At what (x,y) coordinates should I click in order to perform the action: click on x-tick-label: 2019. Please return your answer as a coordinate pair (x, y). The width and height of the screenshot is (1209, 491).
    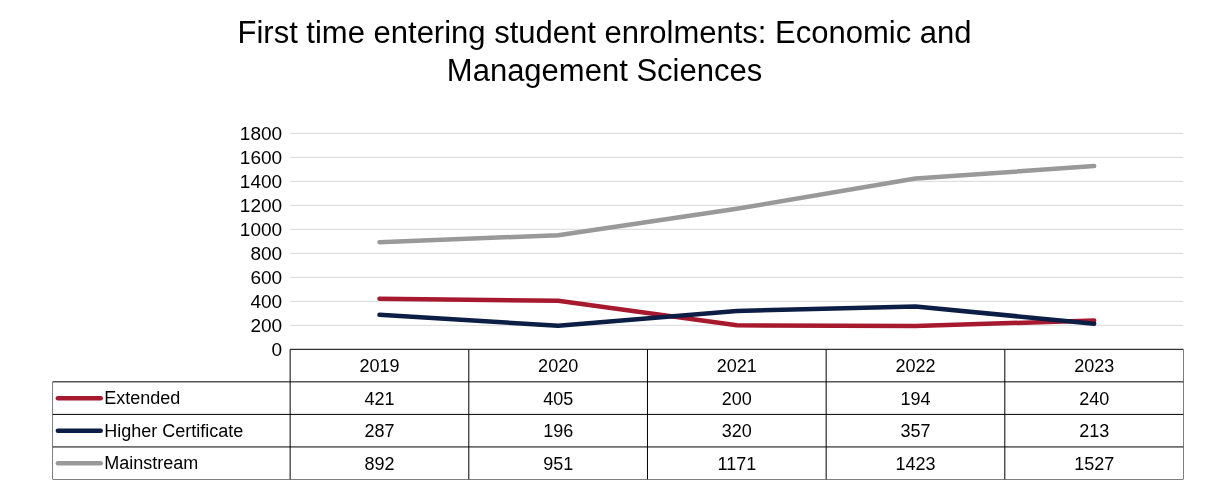
    Looking at the image, I should click on (379, 366).